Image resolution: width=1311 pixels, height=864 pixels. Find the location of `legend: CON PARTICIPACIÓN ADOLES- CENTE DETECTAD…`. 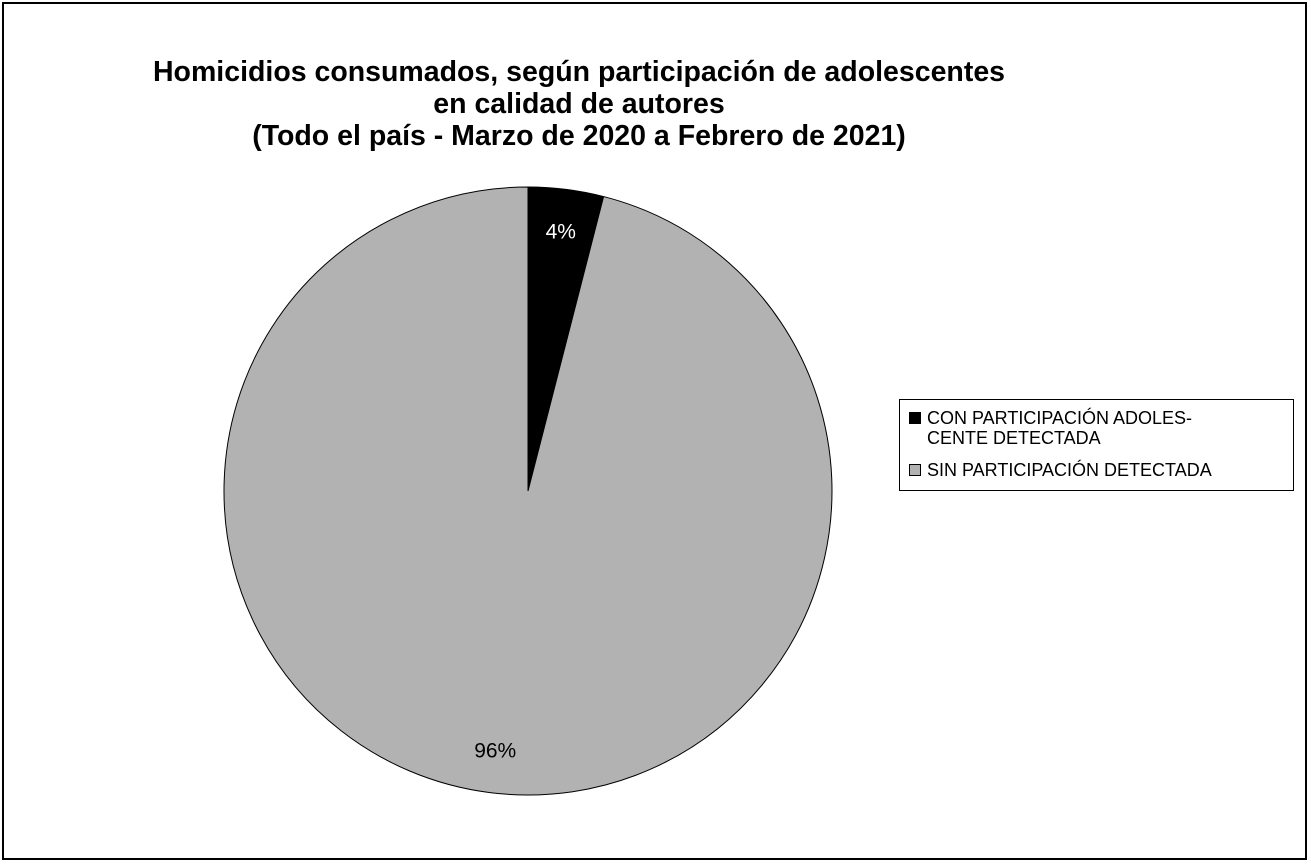

legend: CON PARTICIPACIÓN ADOLES- CENTE DETECTAD… is located at coordinates (1096, 445).